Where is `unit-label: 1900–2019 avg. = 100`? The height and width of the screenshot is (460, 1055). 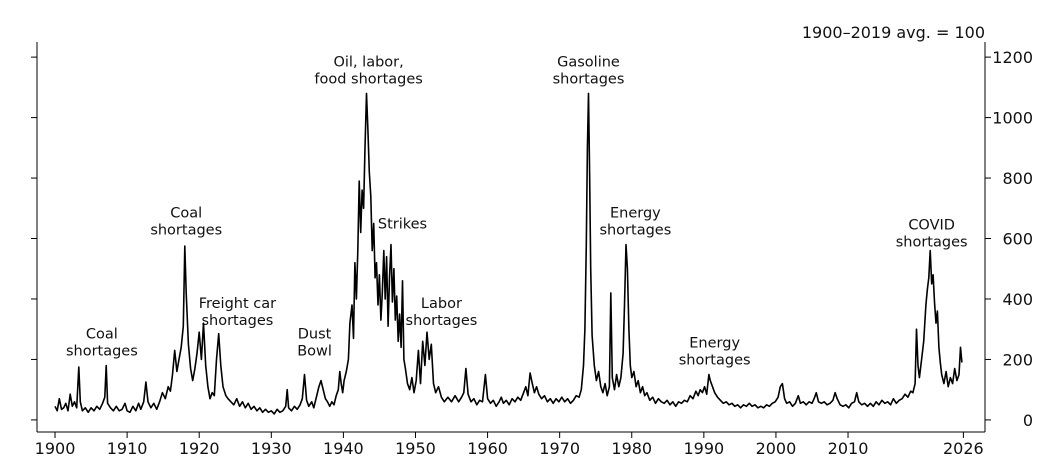 unit-label: 1900–2019 avg. = 100 is located at coordinates (893, 32).